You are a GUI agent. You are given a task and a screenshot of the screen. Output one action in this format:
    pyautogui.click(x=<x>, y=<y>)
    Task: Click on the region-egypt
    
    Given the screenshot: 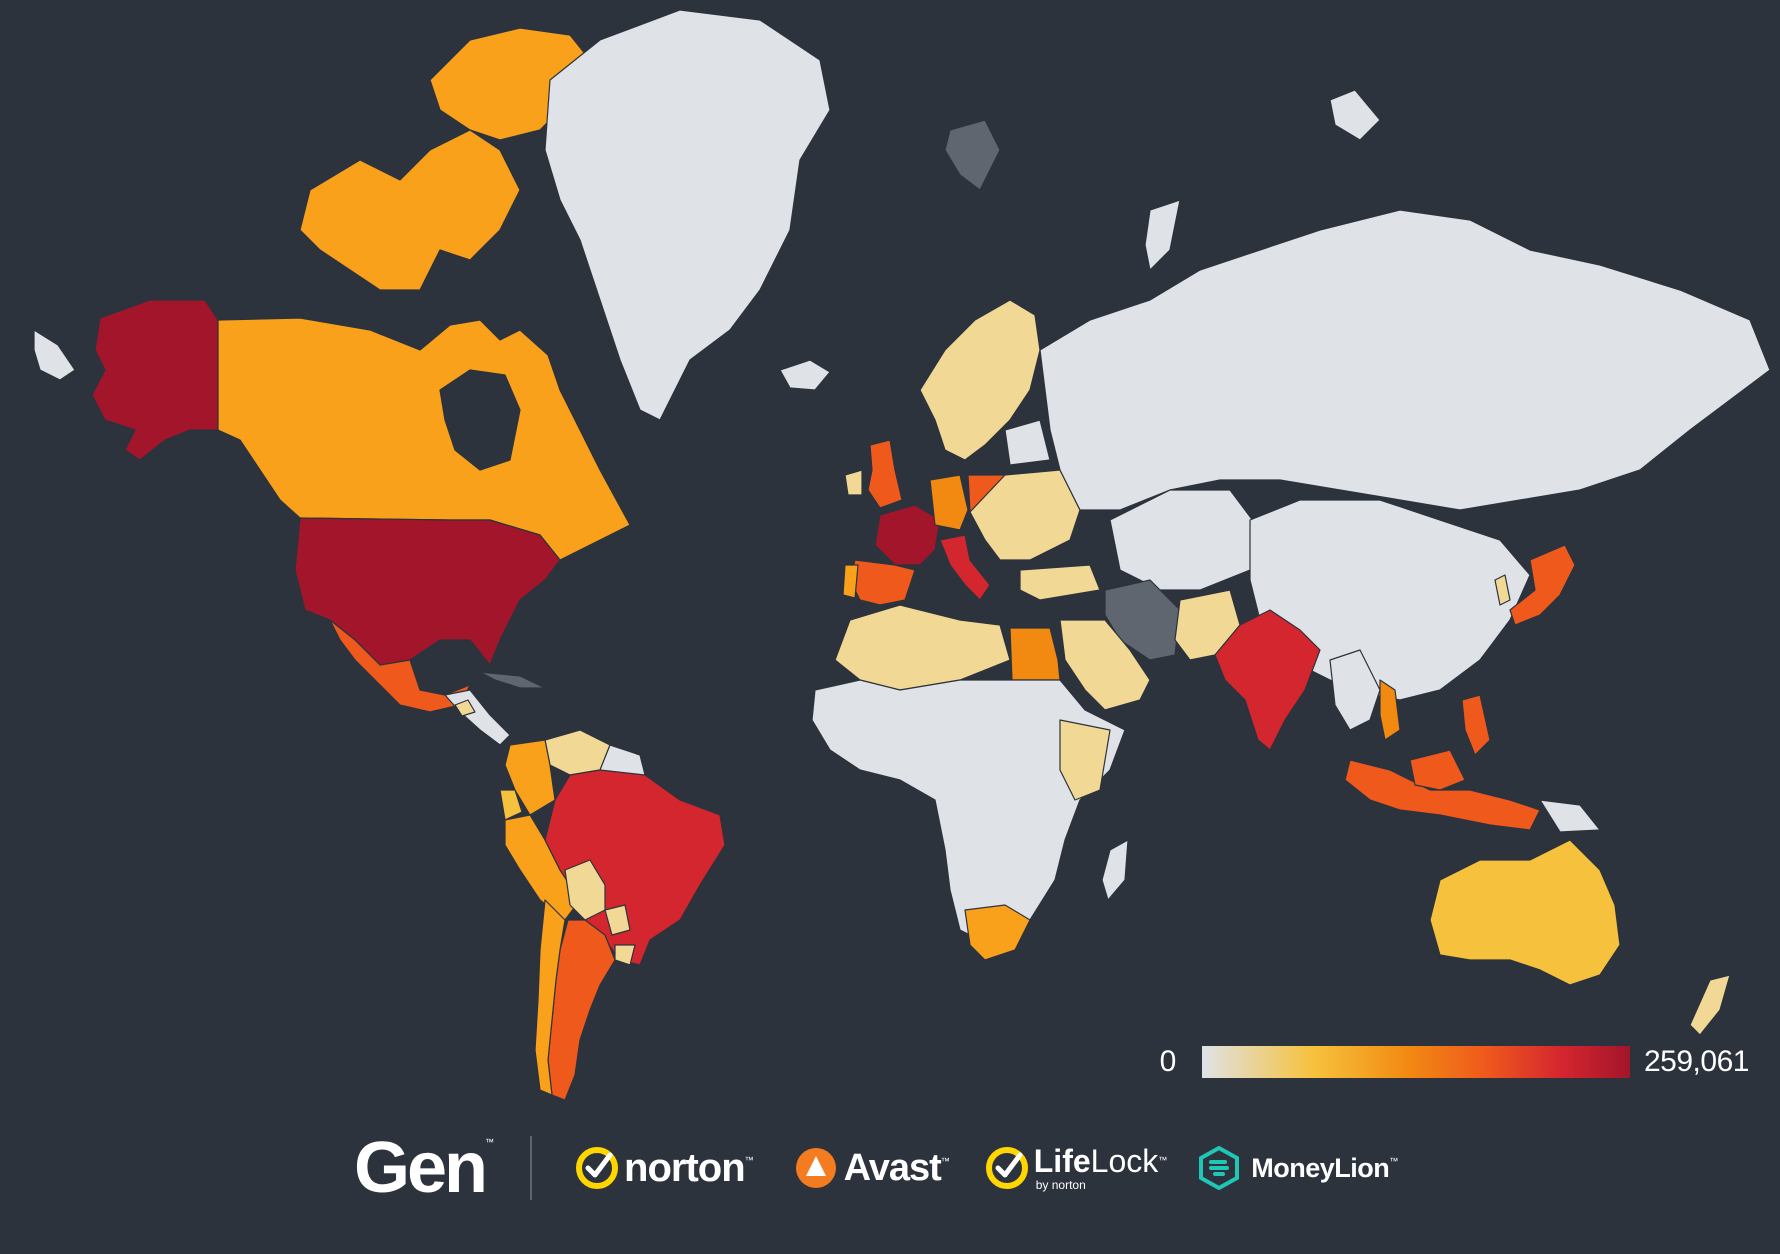 What is the action you would take?
    pyautogui.click(x=1035, y=654)
    